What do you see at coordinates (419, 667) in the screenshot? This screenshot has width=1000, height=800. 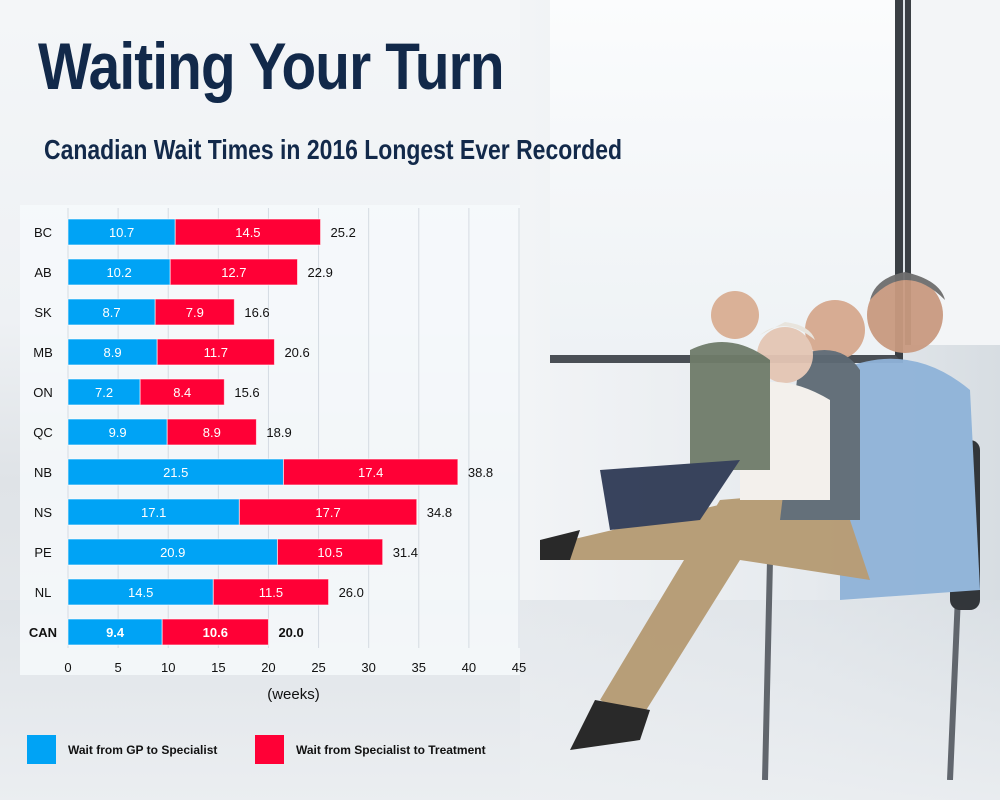 I see `x-tick-label: 35` at bounding box center [419, 667].